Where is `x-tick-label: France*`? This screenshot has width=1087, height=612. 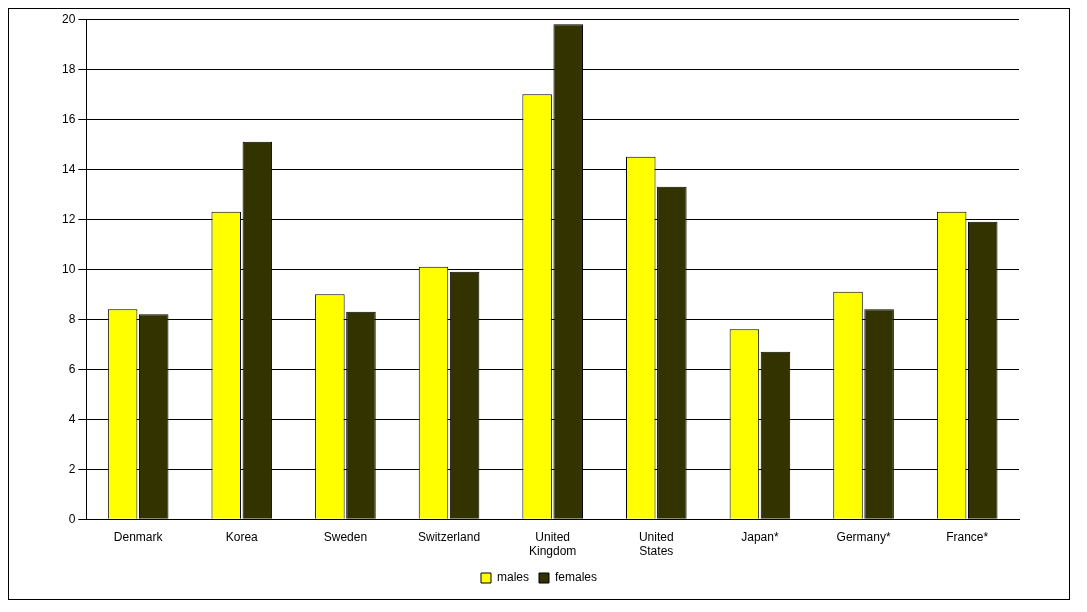 x-tick-label: France* is located at coordinates (967, 536).